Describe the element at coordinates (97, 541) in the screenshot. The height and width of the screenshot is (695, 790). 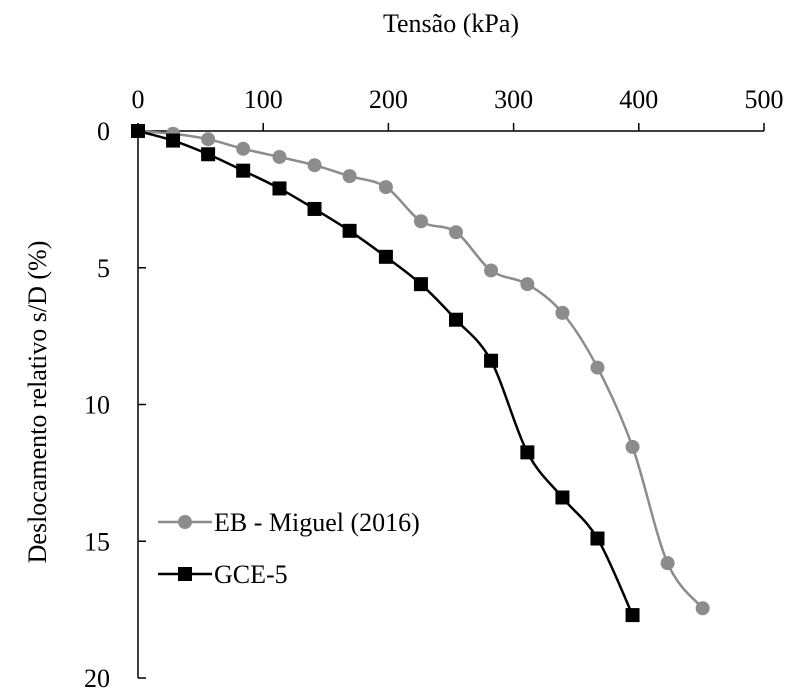
I see `y-tick-label: 15` at that location.